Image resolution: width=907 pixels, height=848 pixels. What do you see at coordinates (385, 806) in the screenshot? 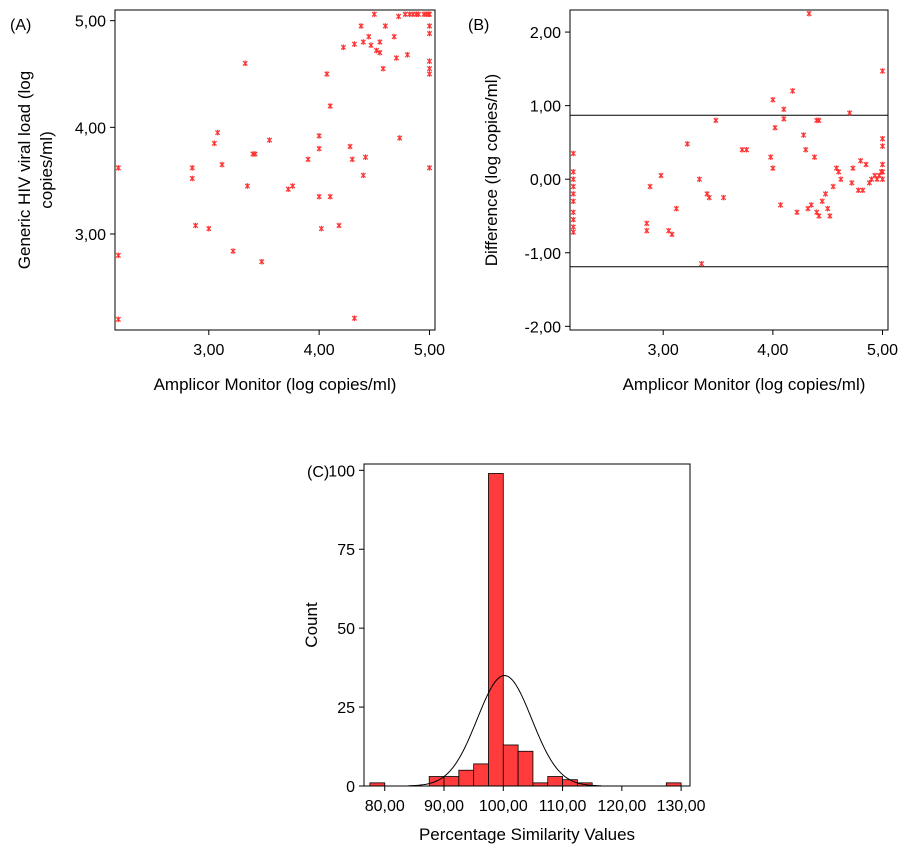
I see `x-tick-label: 80,00` at bounding box center [385, 806].